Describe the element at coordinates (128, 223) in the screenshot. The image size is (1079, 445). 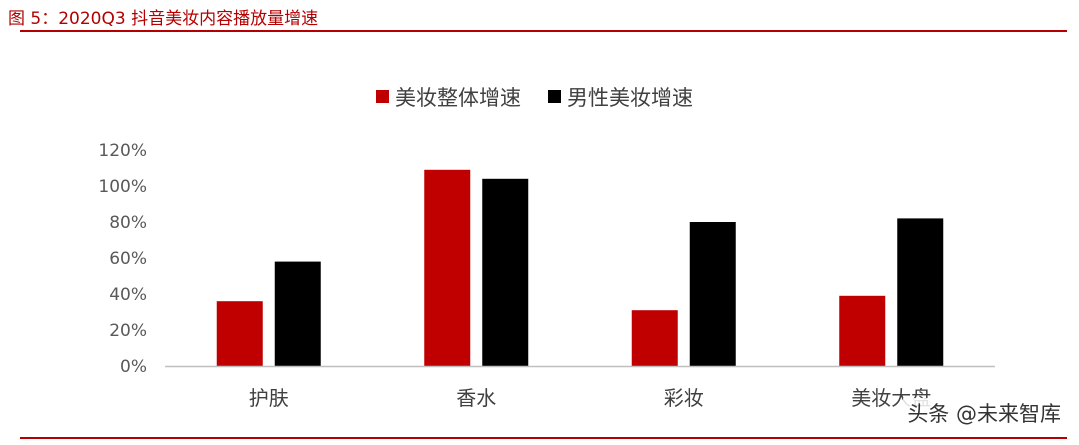
I see `y-tick-label: 80%` at that location.